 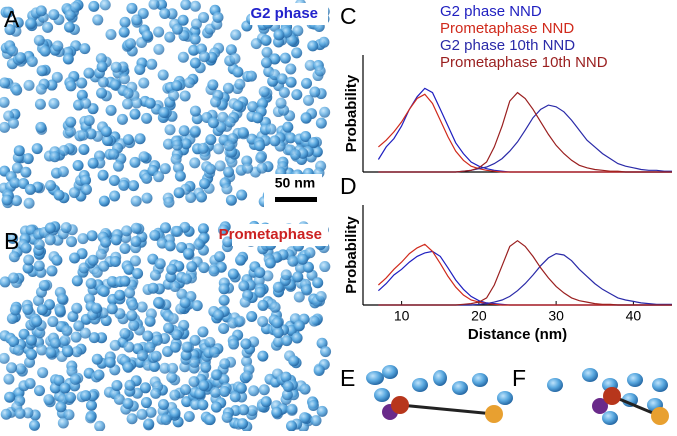 What do you see at coordinates (525, 132) in the screenshot?
I see `line-series` at bounding box center [525, 132].